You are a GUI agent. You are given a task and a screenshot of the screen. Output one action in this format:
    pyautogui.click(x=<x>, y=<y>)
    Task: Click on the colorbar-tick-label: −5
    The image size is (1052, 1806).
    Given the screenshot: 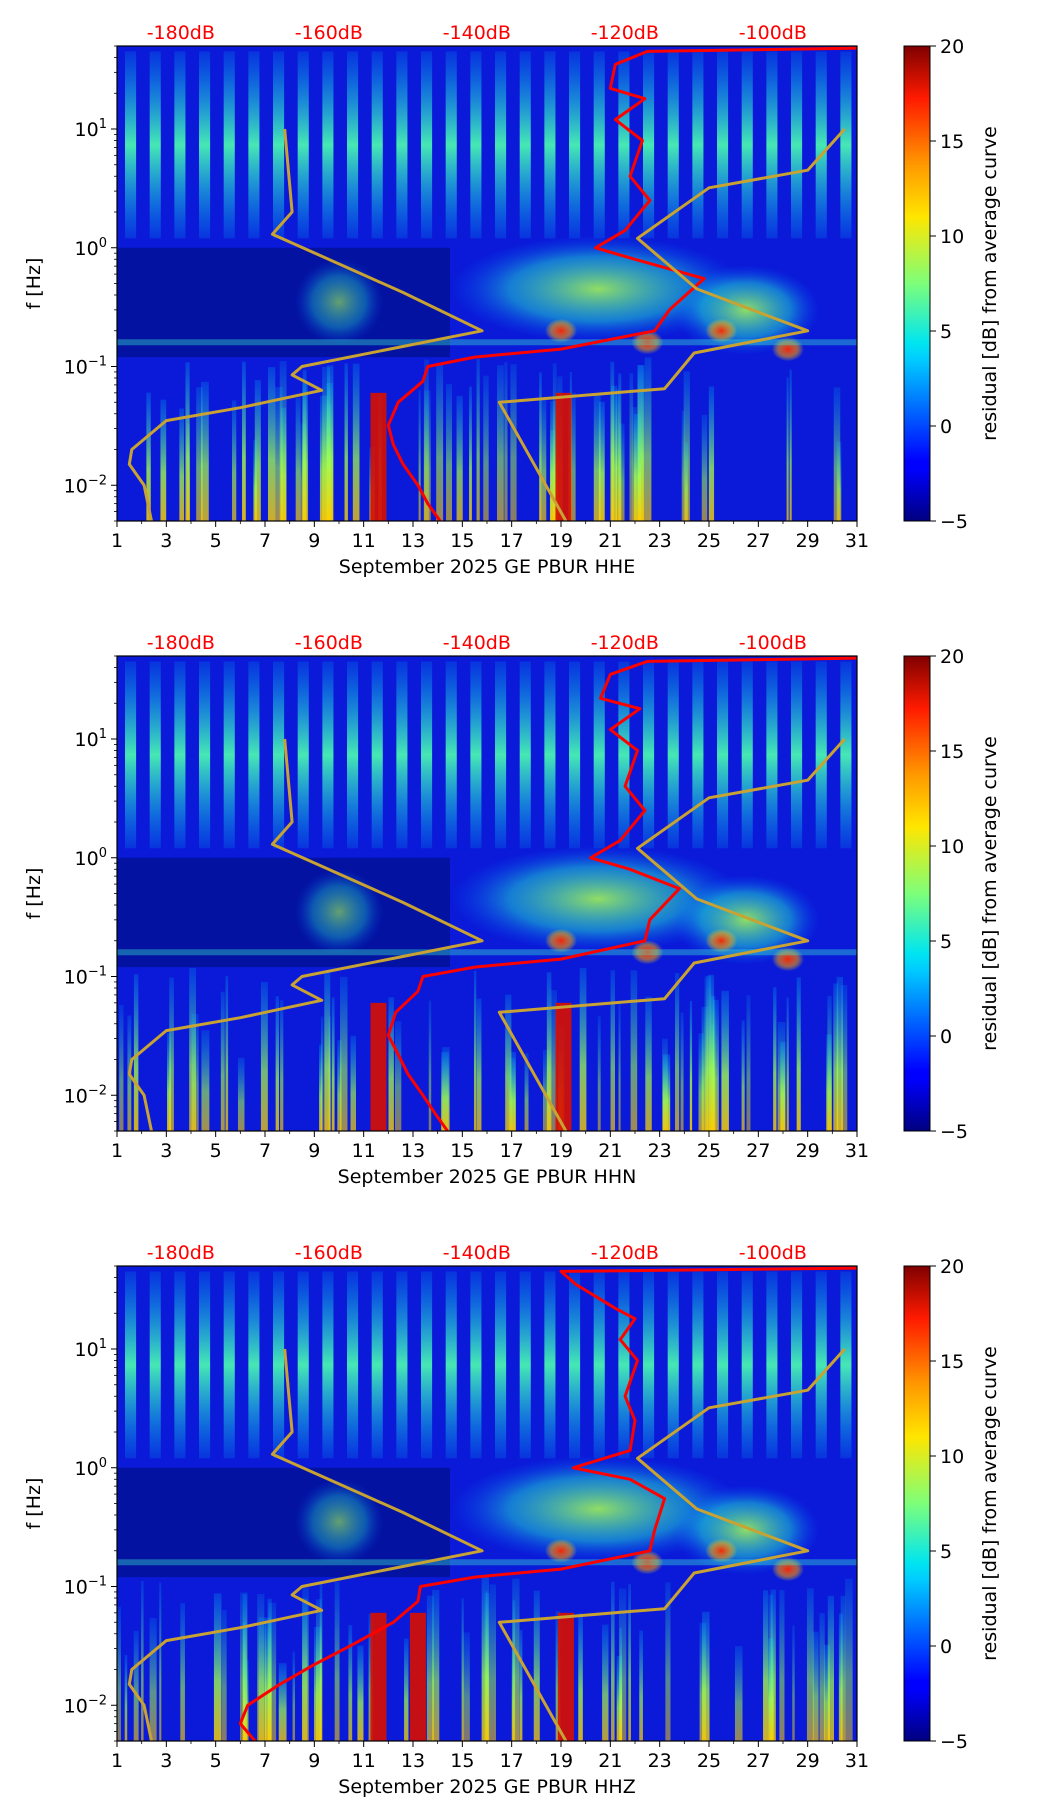 What is the action you would take?
    pyautogui.click(x=954, y=1742)
    